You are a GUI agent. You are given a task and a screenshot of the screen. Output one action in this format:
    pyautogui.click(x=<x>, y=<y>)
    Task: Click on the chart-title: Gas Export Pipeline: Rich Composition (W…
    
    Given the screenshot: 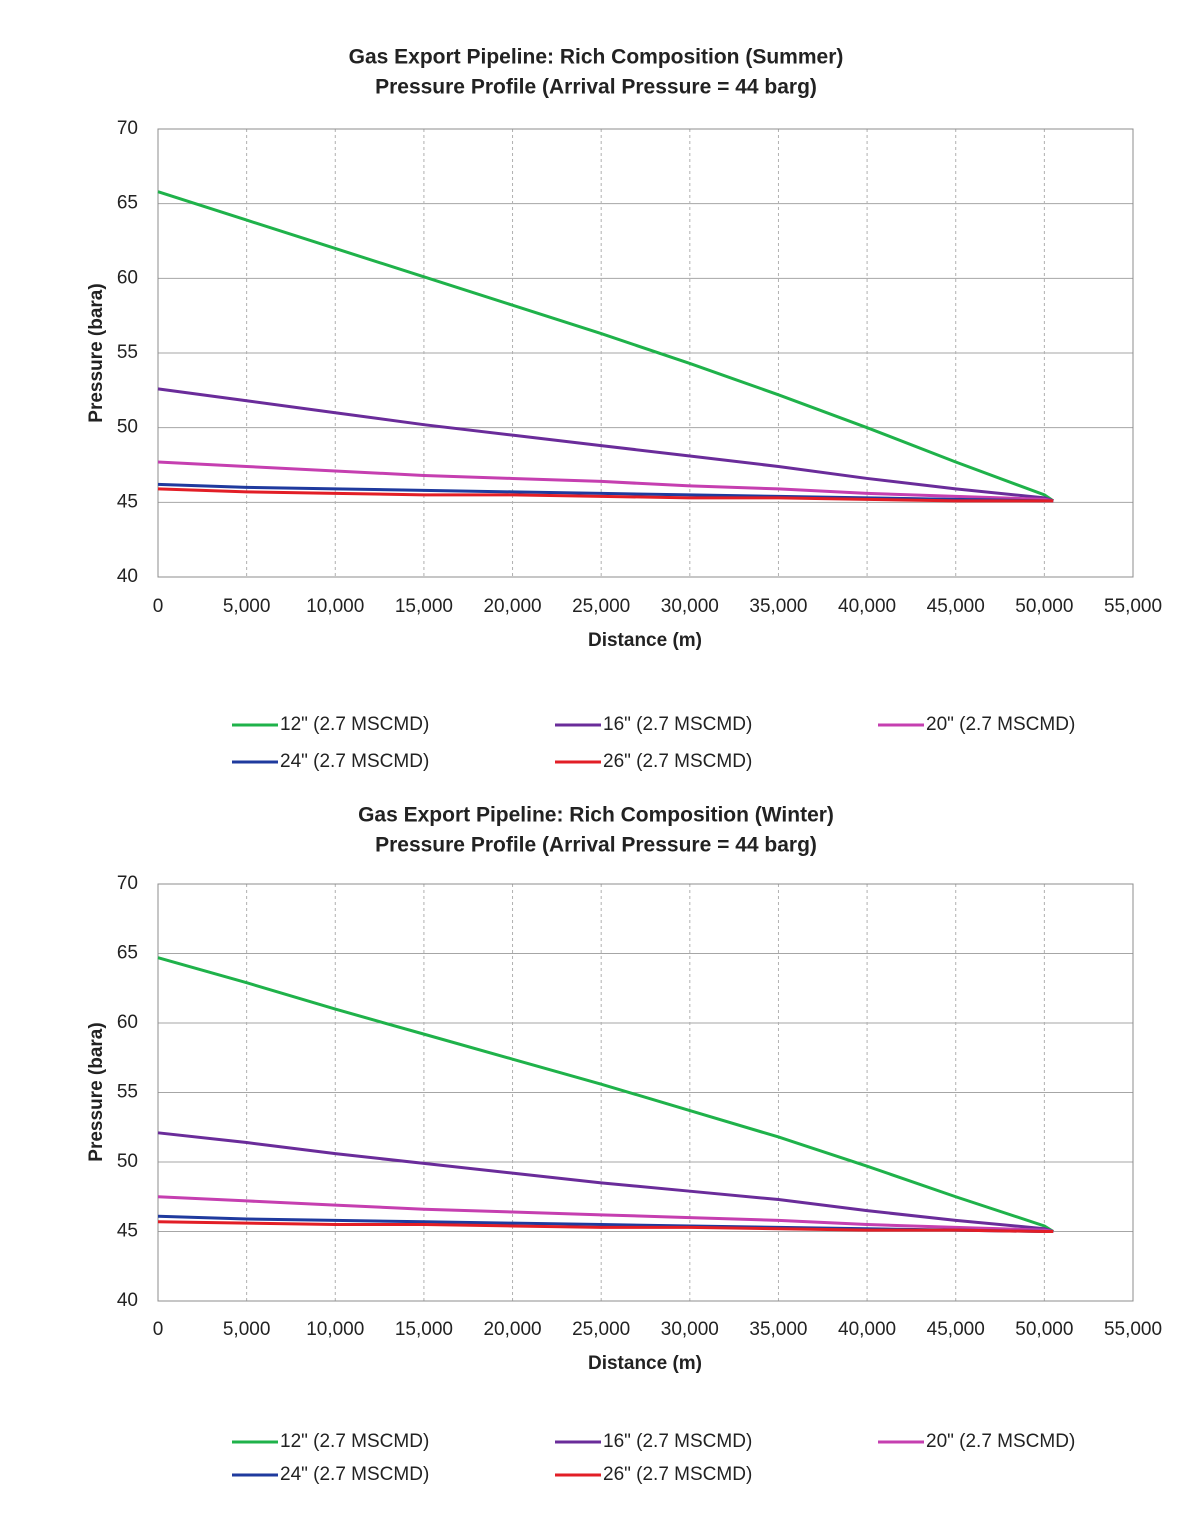 What is the action you would take?
    pyautogui.click(x=596, y=815)
    